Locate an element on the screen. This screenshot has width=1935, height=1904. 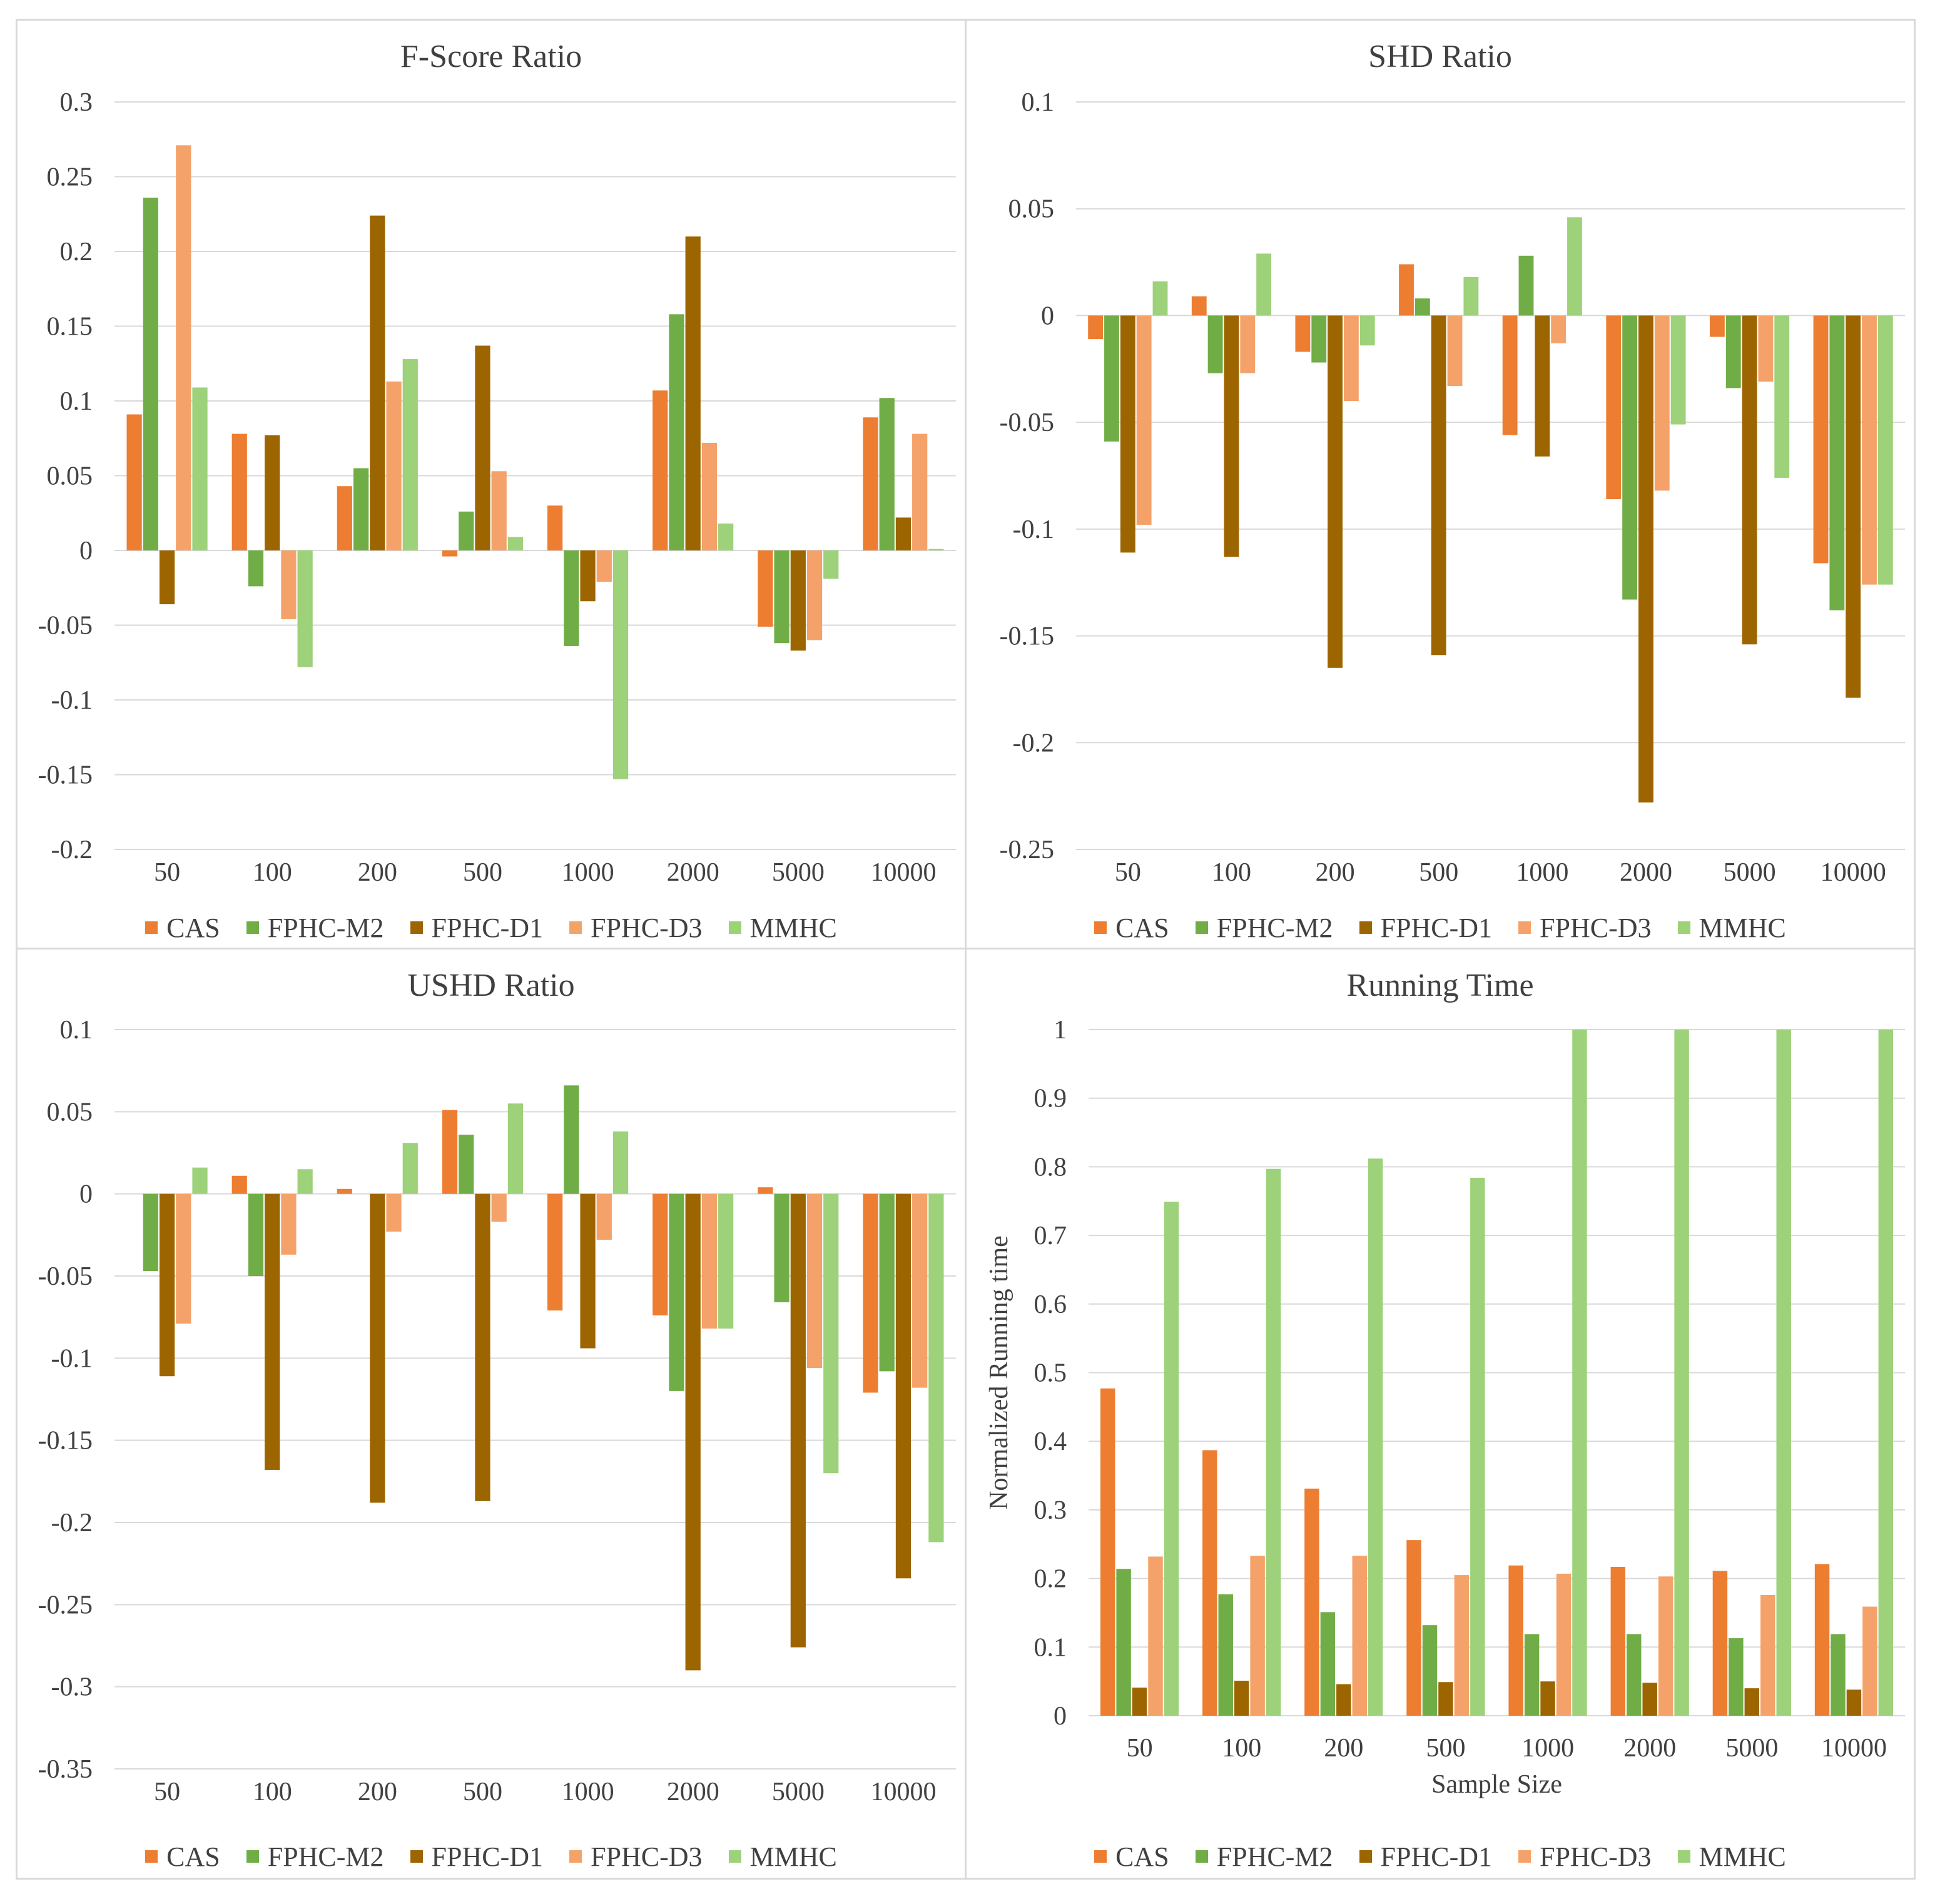
y-tick-label: -0.25 is located at coordinates (65, 1605).